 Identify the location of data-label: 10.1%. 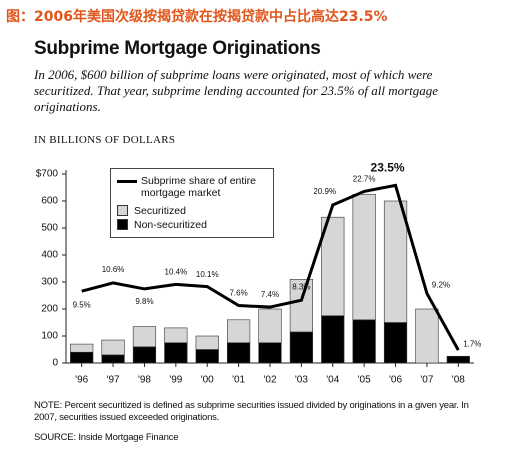
(207, 274).